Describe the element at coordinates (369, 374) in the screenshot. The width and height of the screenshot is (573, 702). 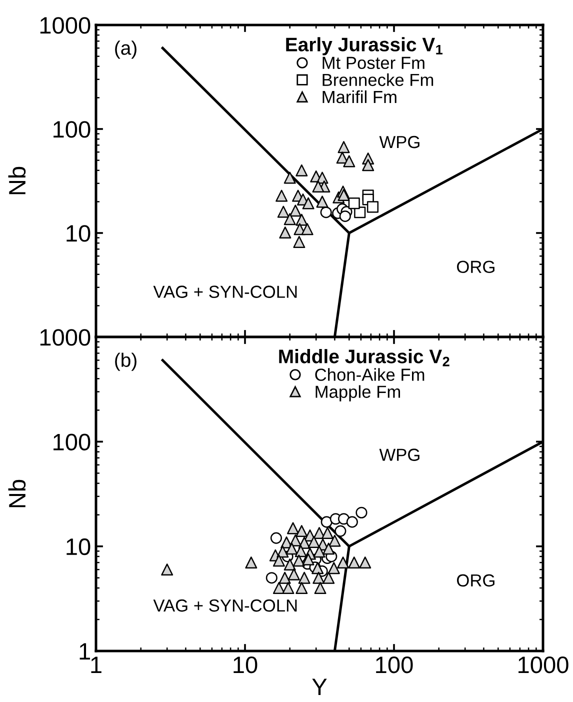
I see `legend-label: Chon-Aike Fm` at that location.